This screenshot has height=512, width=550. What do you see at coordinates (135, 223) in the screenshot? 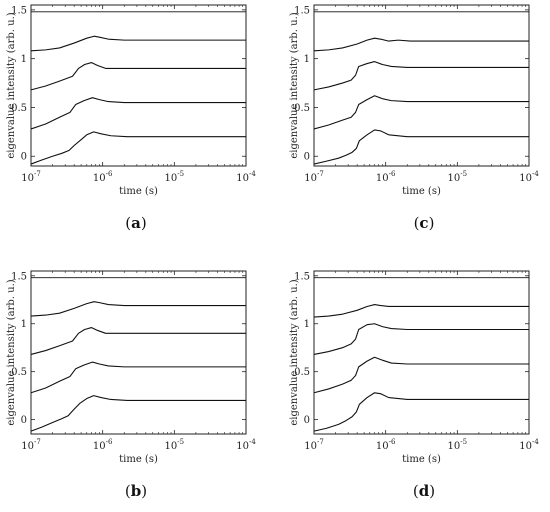
I see `panel-caption: (a)` at bounding box center [135, 223].